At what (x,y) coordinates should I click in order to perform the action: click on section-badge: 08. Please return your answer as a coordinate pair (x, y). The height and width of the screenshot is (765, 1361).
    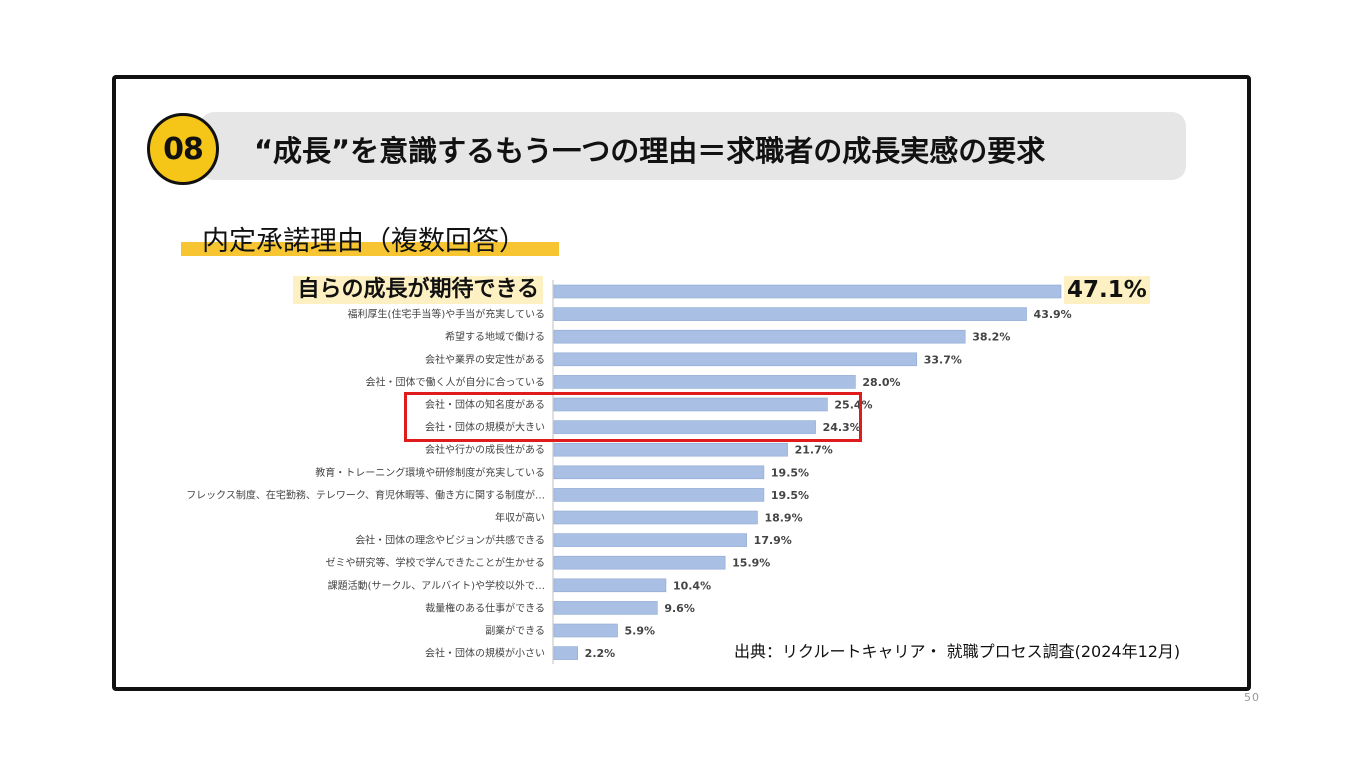
    Looking at the image, I should click on (183, 149).